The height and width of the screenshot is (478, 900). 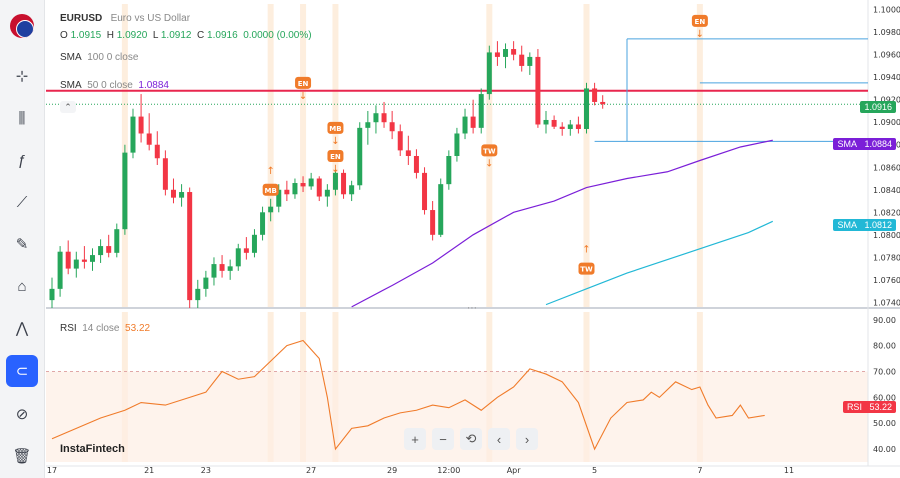 What do you see at coordinates (22, 414) in the screenshot?
I see `eye-off-icon: ⊘` at bounding box center [22, 414].